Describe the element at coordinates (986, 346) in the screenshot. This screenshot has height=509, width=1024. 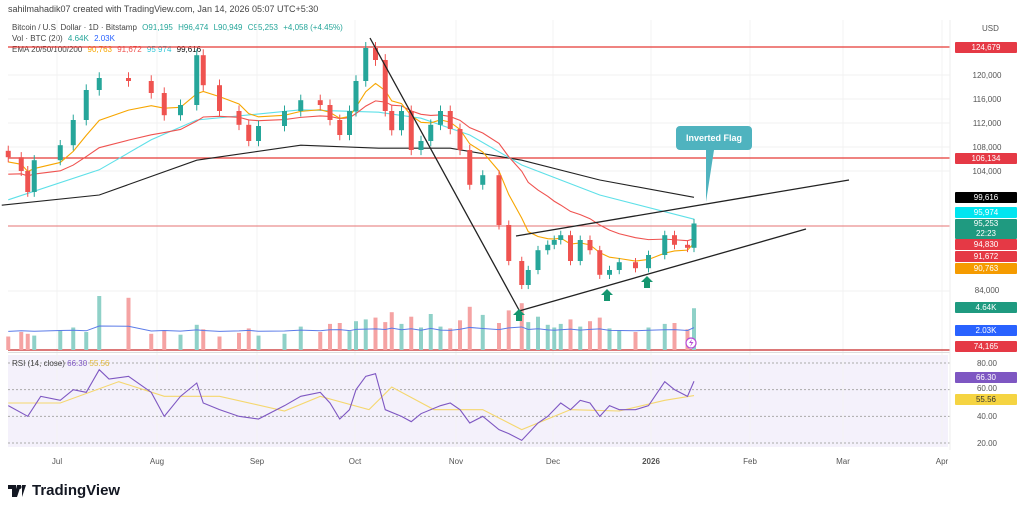
I see `price-tag-support: 74,165` at that location.